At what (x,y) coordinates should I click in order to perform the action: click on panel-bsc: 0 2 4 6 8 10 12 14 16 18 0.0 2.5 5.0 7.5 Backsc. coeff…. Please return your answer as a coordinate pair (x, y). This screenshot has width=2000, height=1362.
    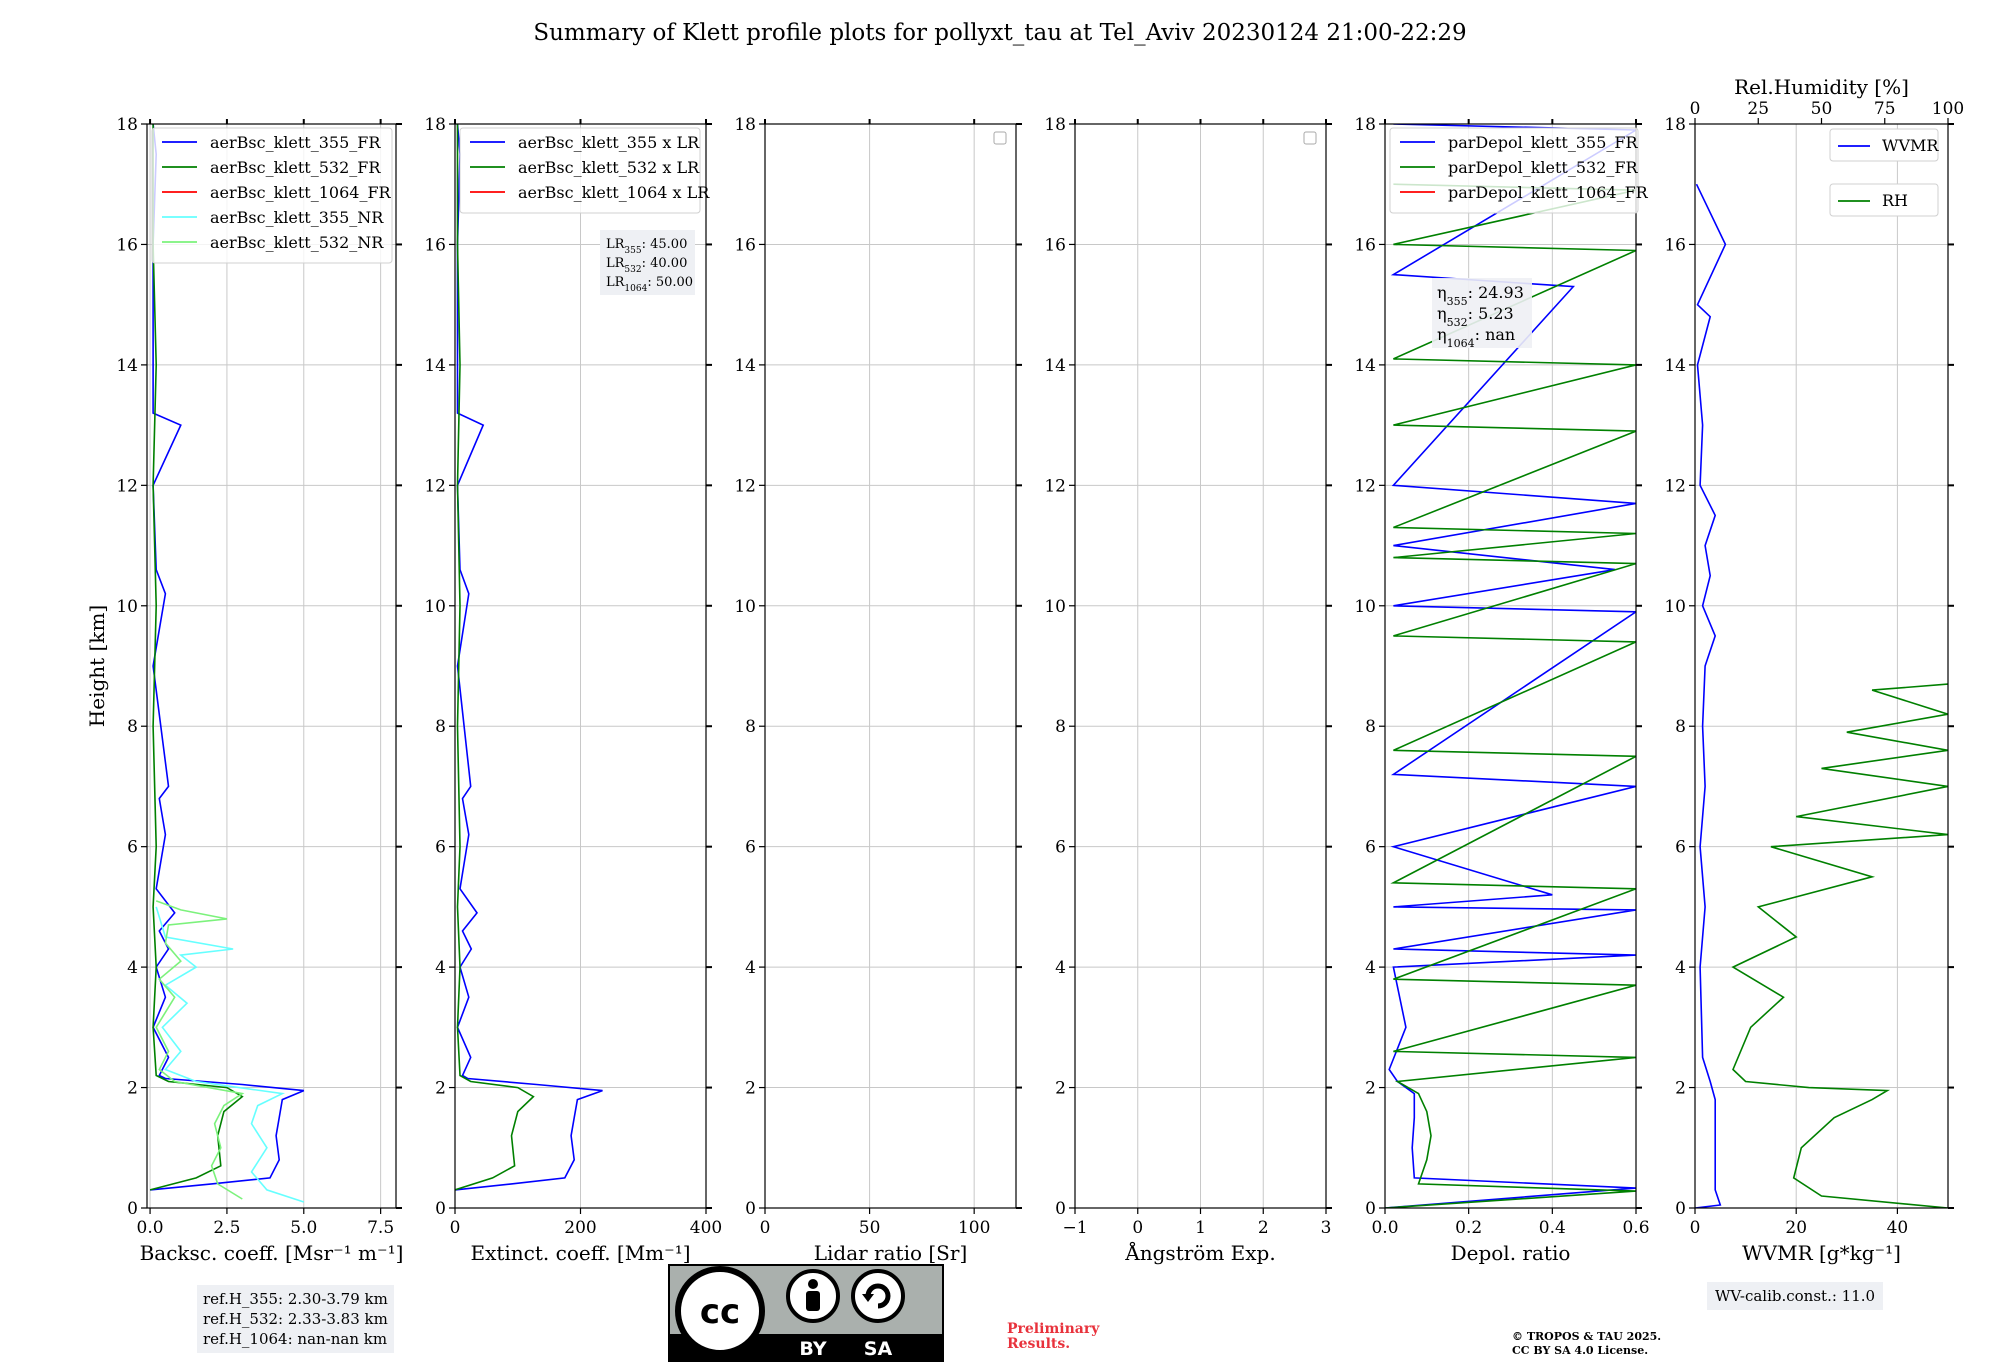
    Looking at the image, I should click on (259, 690).